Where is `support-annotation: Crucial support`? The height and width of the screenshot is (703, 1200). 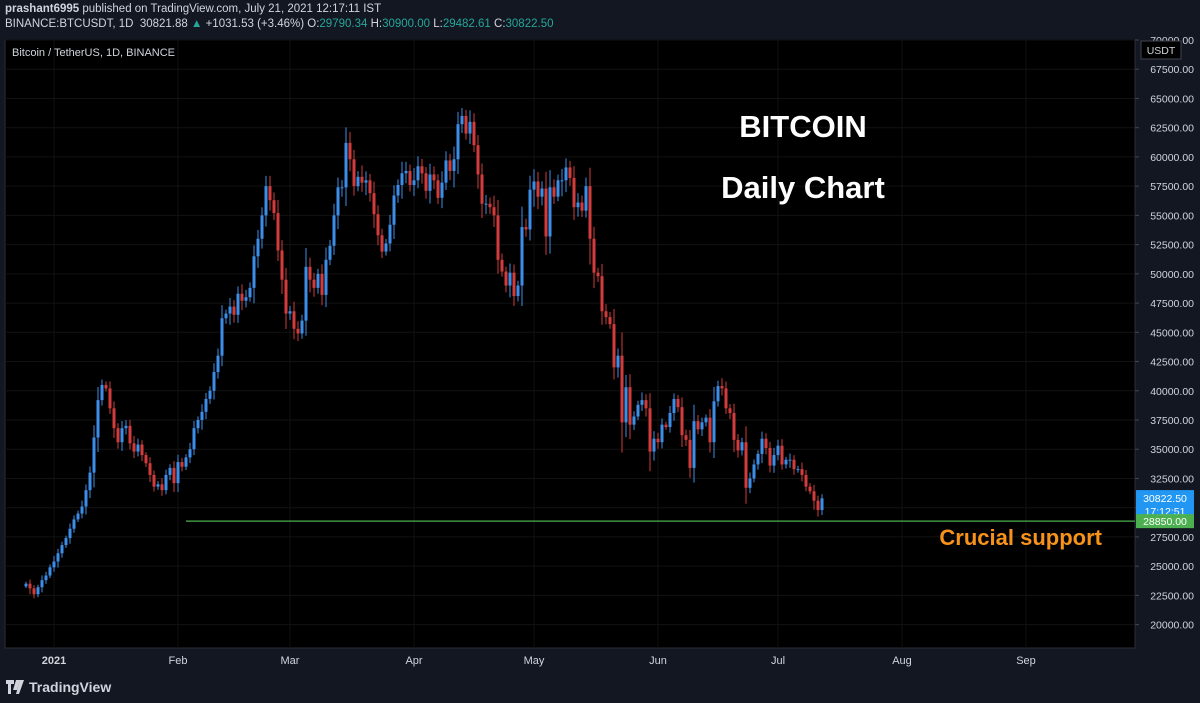 support-annotation: Crucial support is located at coordinates (1020, 537).